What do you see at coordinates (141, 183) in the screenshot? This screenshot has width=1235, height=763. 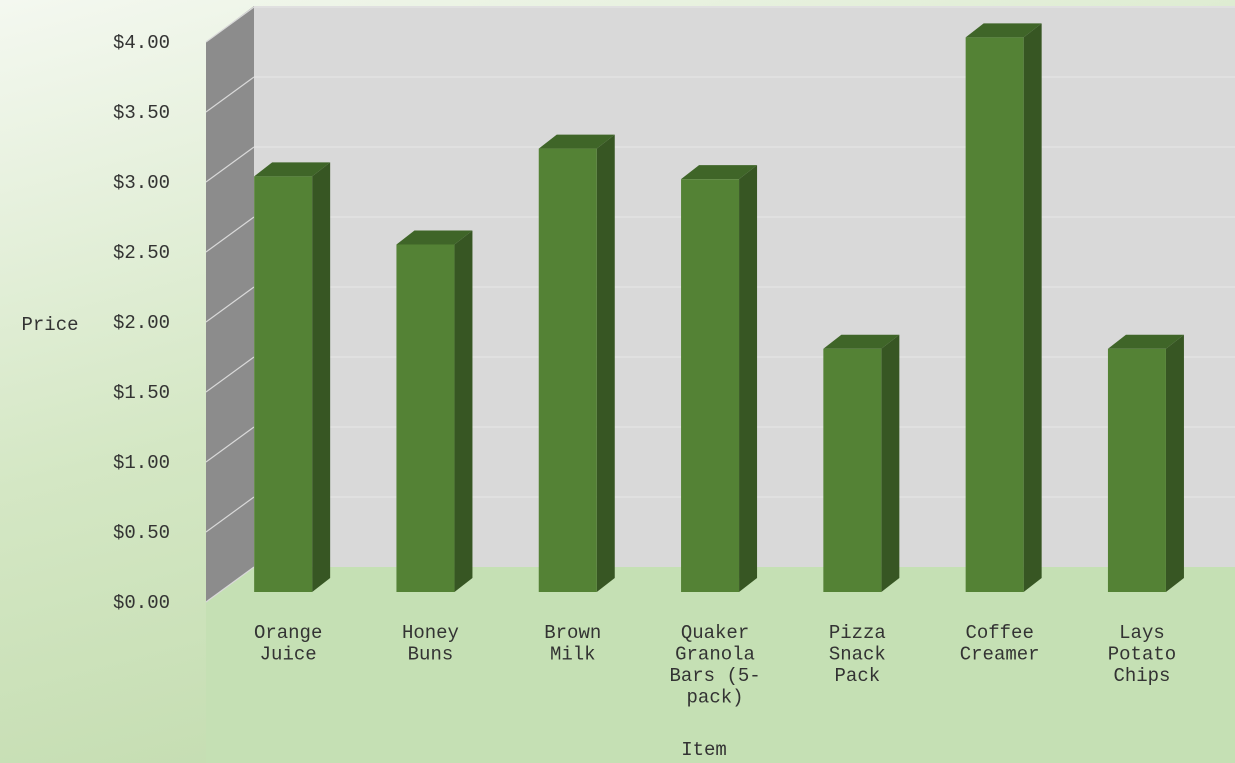 I see `y-tick-label: $3.00` at bounding box center [141, 183].